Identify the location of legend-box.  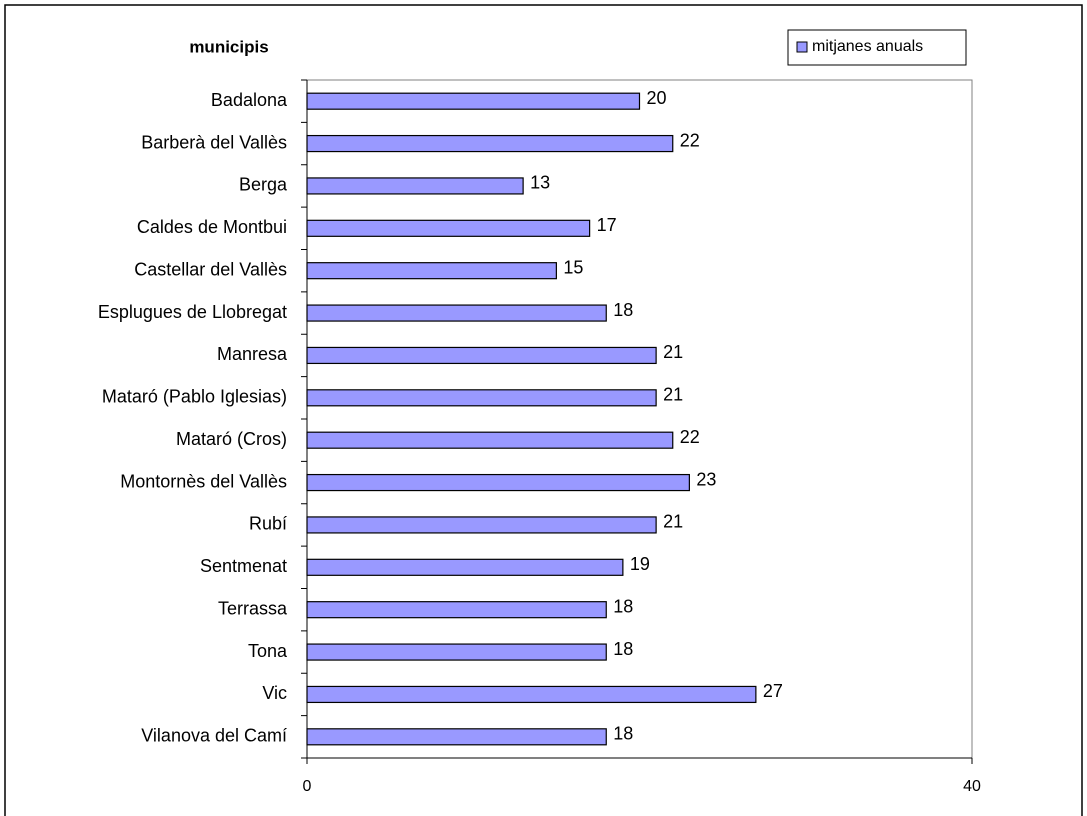
(877, 47).